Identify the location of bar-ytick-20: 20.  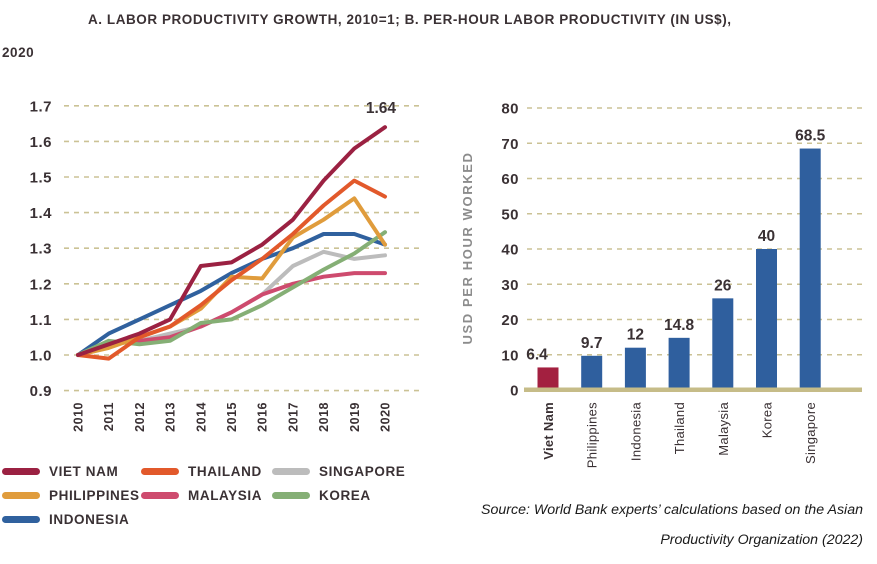
(510, 320).